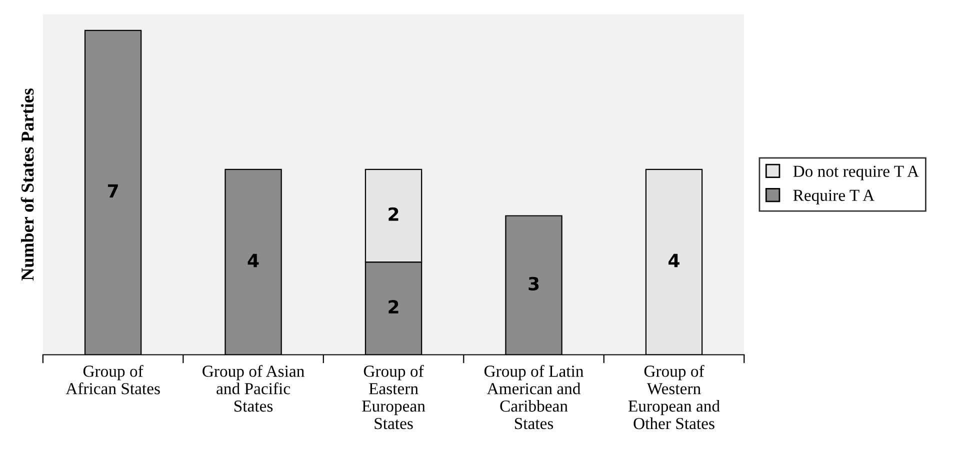 The height and width of the screenshot is (473, 954). What do you see at coordinates (253, 388) in the screenshot?
I see `x-tick-label: Group of Asian and Pacific States` at bounding box center [253, 388].